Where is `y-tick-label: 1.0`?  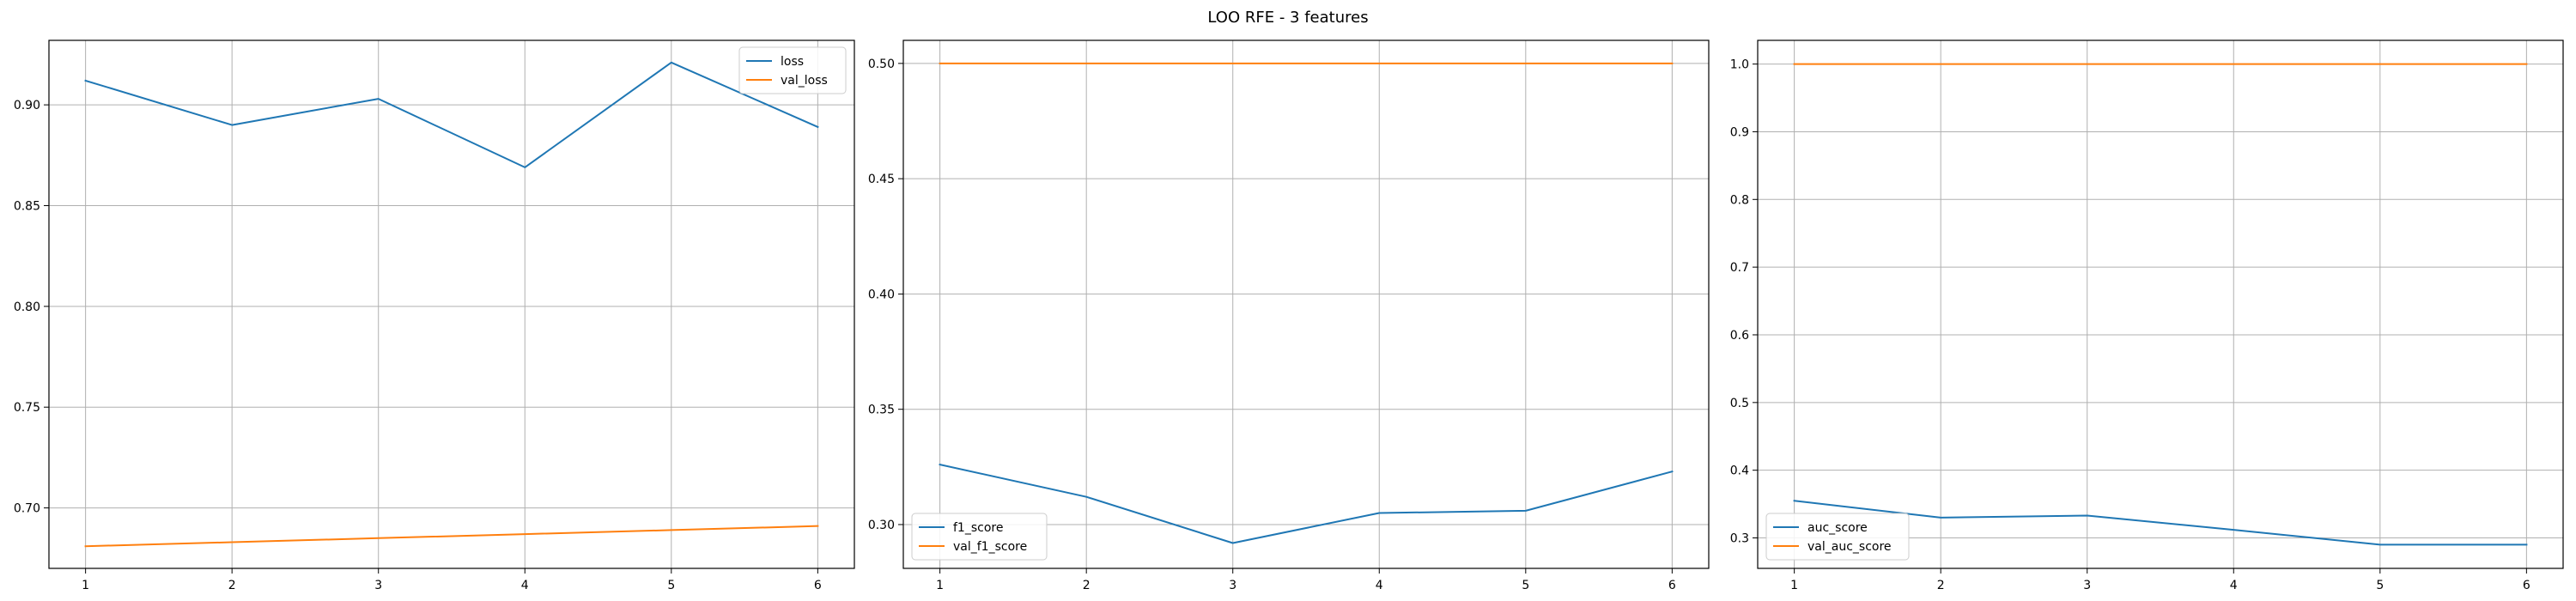 y-tick-label: 1.0 is located at coordinates (1740, 65).